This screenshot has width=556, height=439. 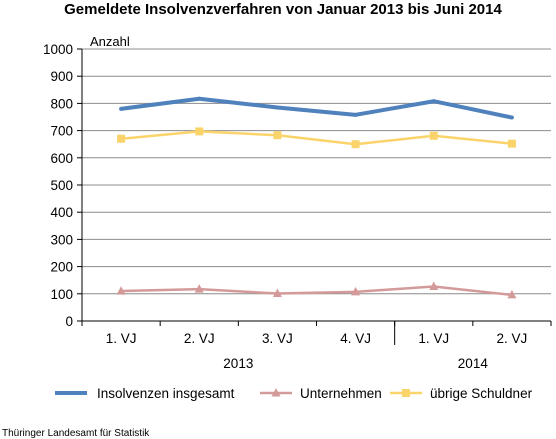 I want to click on y-tick-label: 900, so click(x=61, y=76).